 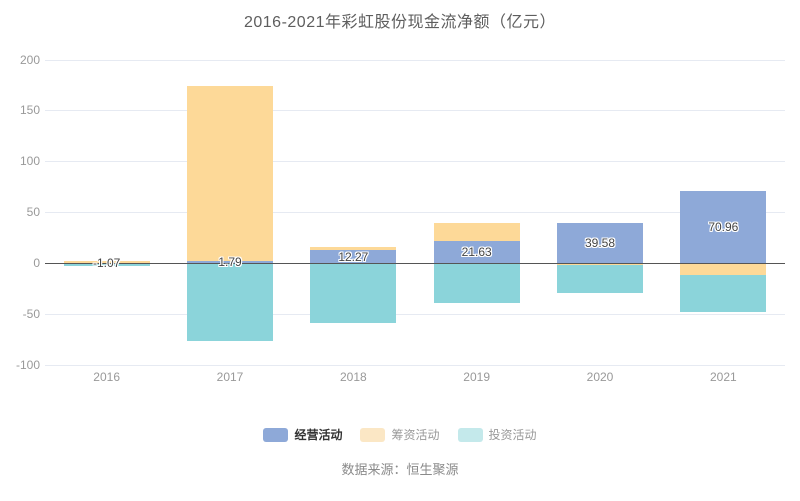 I want to click on bar-value-label: 1.79, so click(x=230, y=261).